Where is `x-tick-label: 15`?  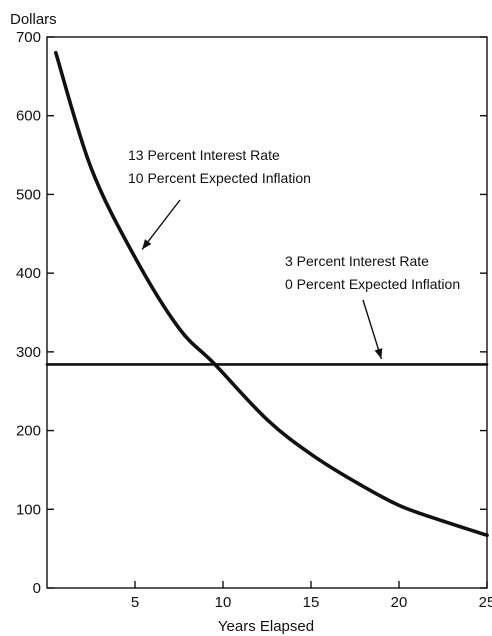 x-tick-label: 15 is located at coordinates (311, 602).